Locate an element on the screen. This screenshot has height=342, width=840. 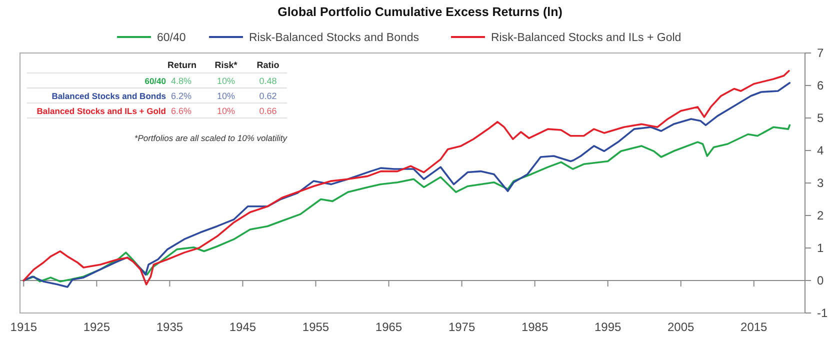
y-tick-label: 6 is located at coordinates (820, 85).